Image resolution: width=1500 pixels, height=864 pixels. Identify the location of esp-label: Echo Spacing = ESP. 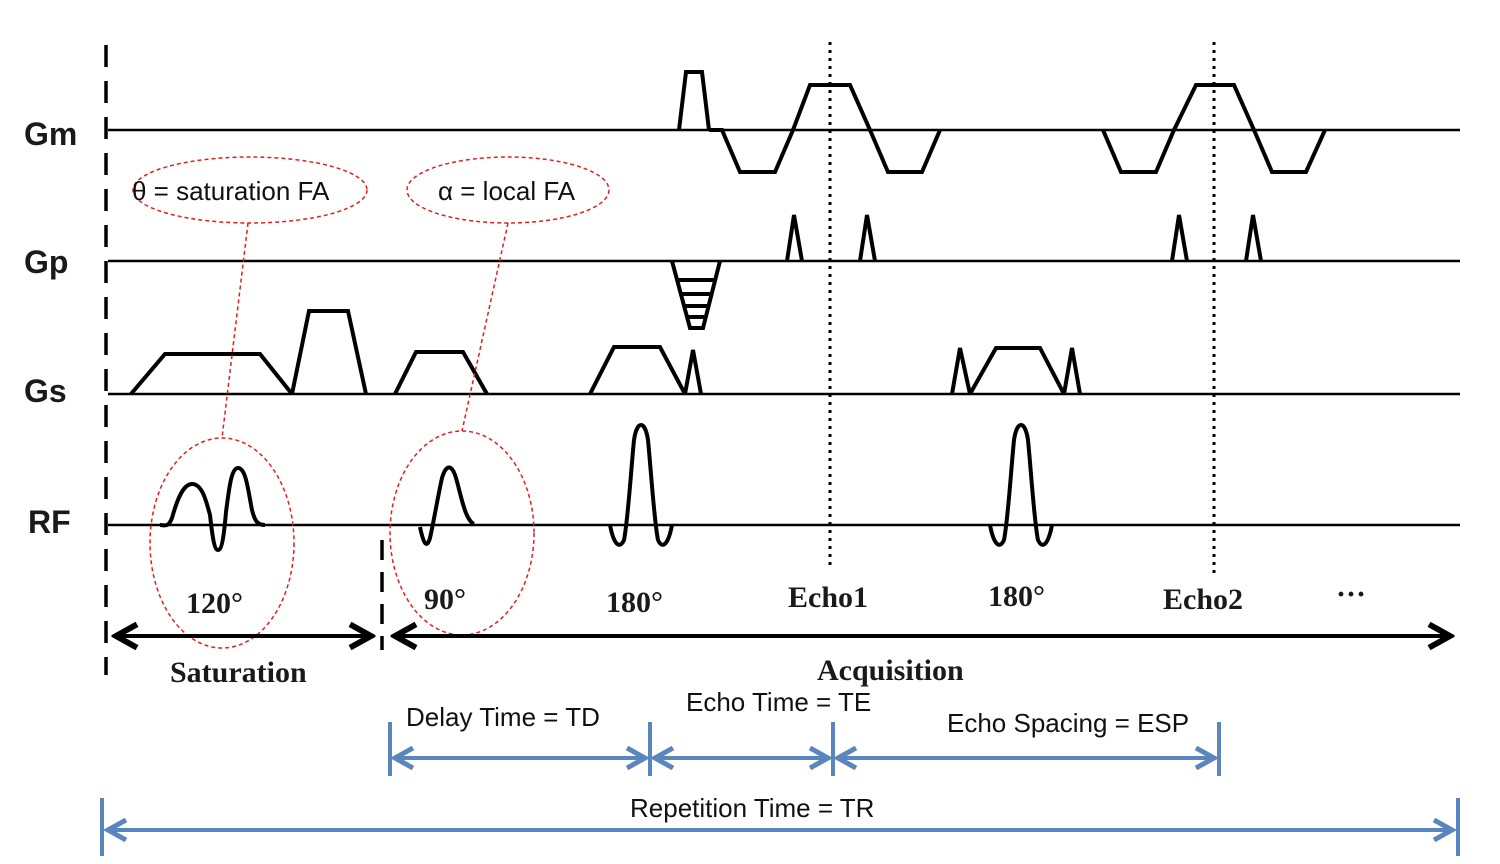
(1068, 723).